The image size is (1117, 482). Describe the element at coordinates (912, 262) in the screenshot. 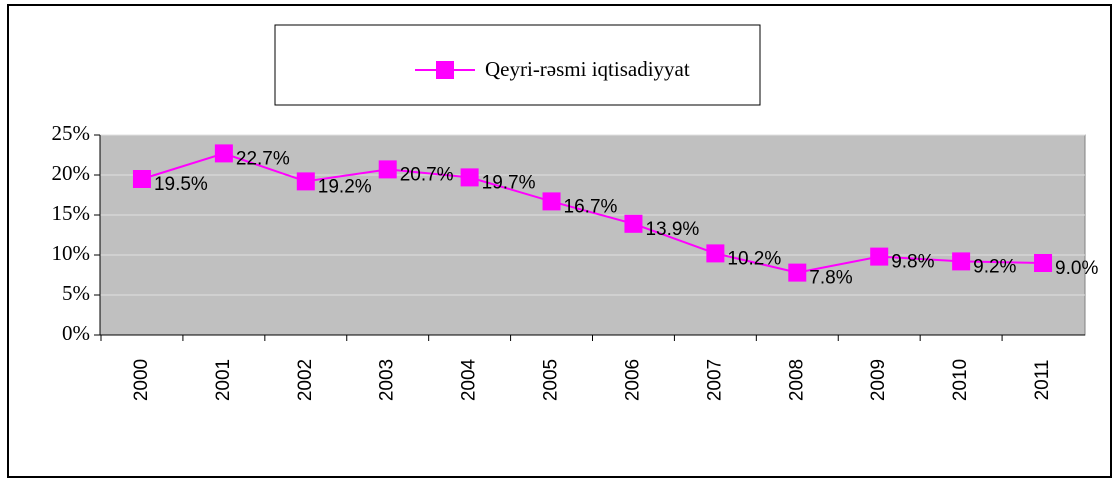

I see `data-label: 9.8%` at that location.